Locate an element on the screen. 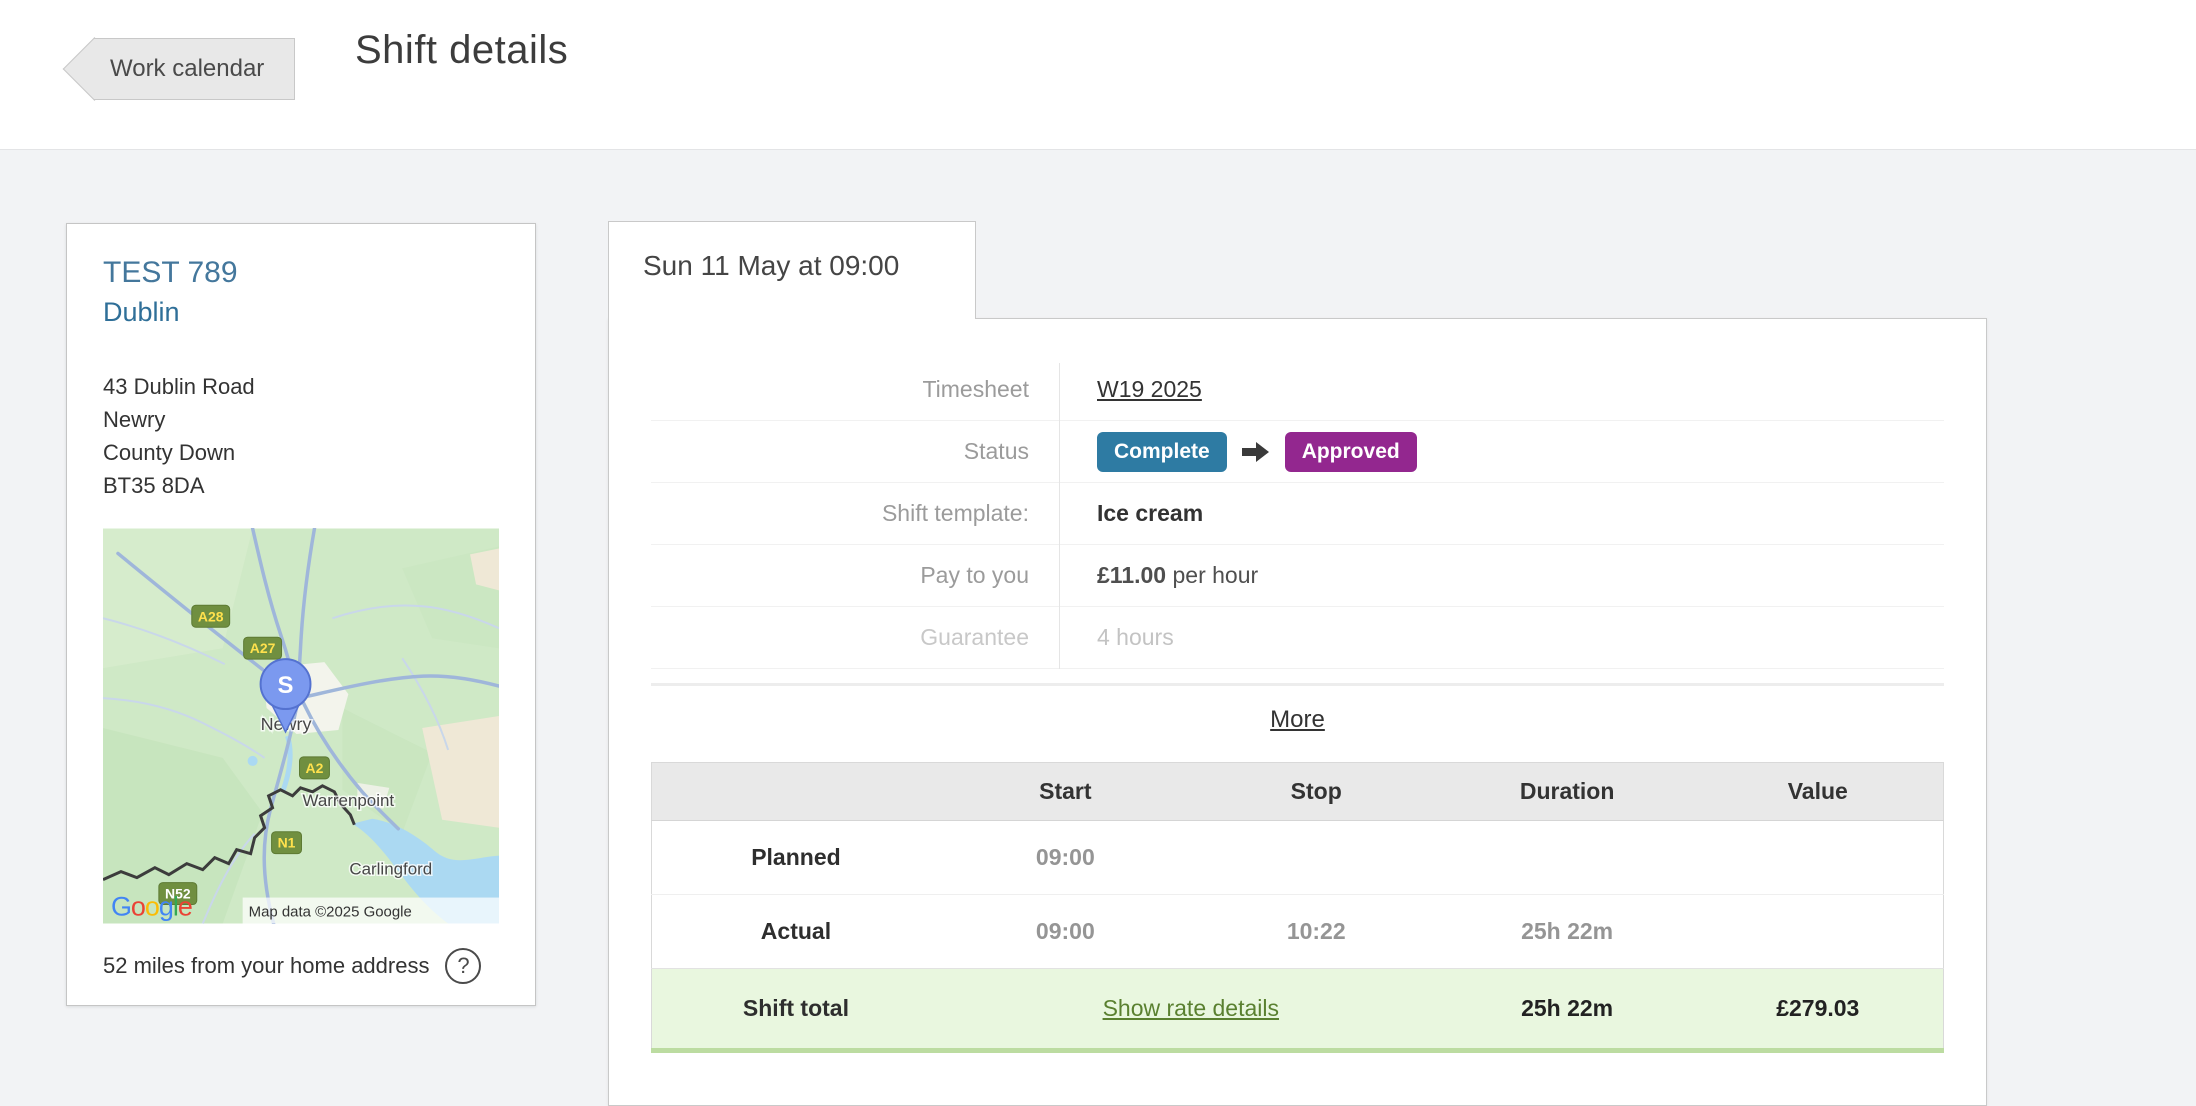 The height and width of the screenshot is (1106, 2196). rate-details-cell: Show rate details is located at coordinates (1190, 1010).